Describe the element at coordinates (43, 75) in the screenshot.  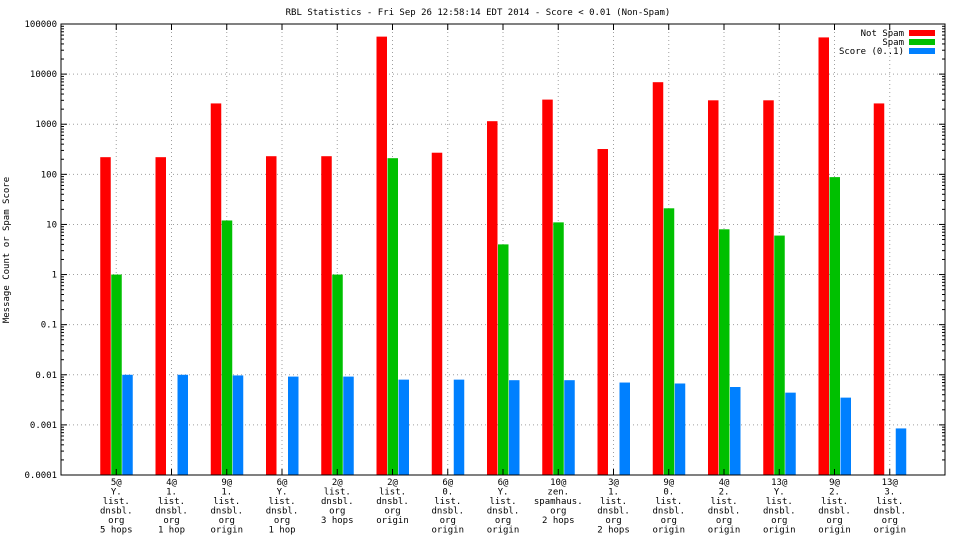
I see `y-tick-label: 10000` at that location.